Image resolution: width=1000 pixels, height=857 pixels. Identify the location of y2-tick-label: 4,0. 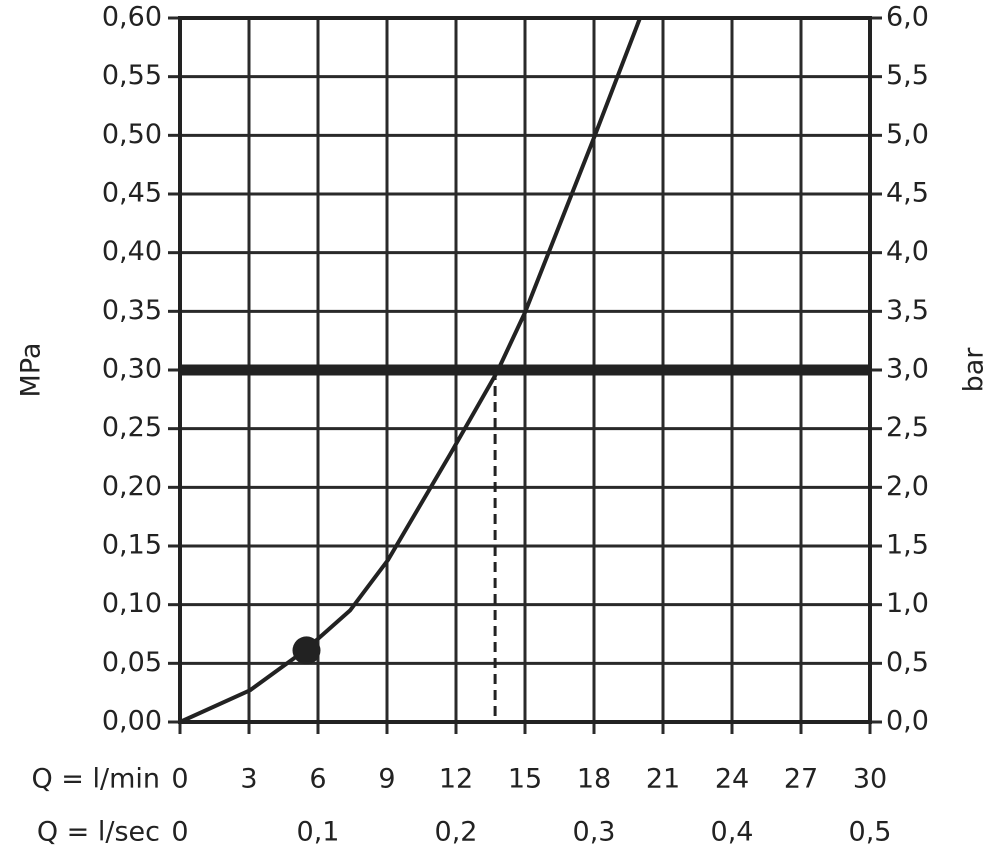
(907, 251).